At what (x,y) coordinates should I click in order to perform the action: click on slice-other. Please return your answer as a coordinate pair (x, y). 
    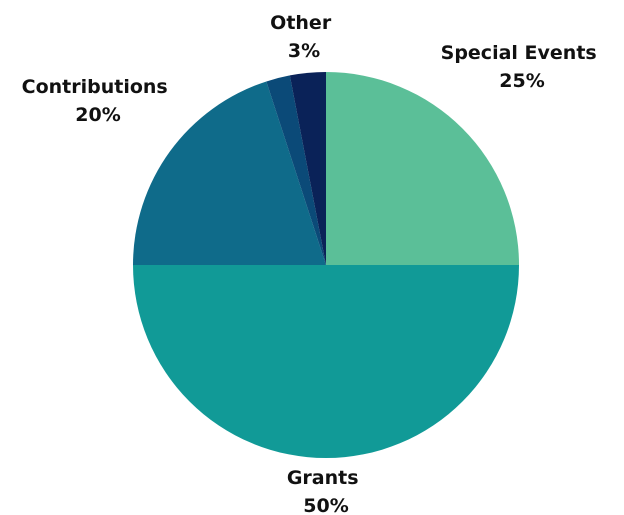
    Looking at the image, I should click on (307, 168).